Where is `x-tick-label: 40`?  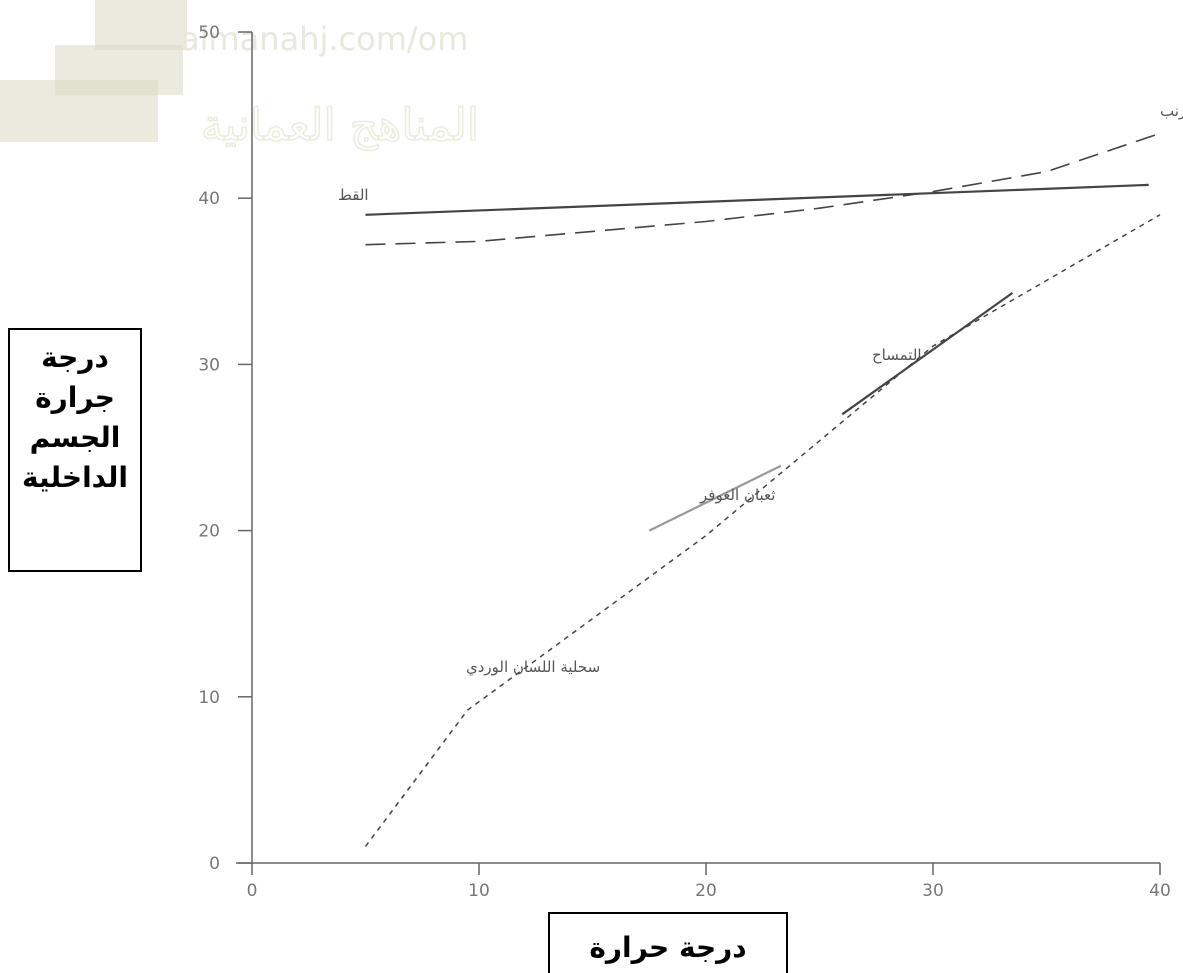
x-tick-label: 40 is located at coordinates (1160, 891).